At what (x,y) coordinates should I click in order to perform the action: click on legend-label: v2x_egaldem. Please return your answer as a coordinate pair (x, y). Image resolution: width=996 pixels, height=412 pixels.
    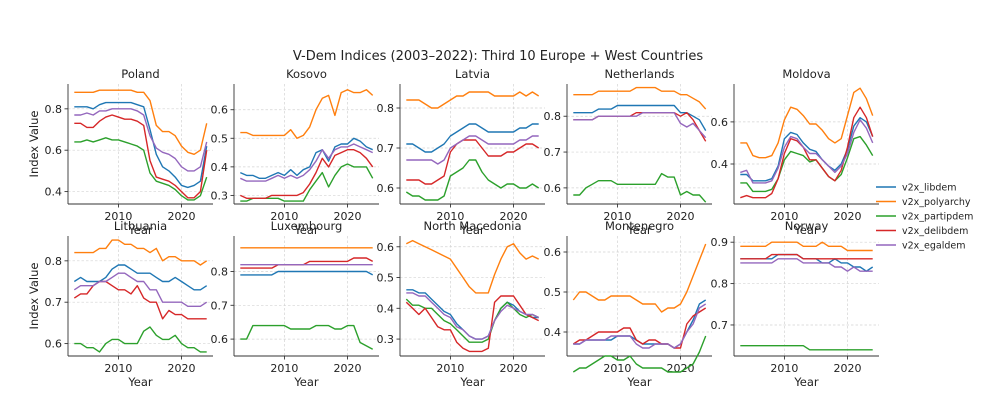
    Looking at the image, I should click on (934, 246).